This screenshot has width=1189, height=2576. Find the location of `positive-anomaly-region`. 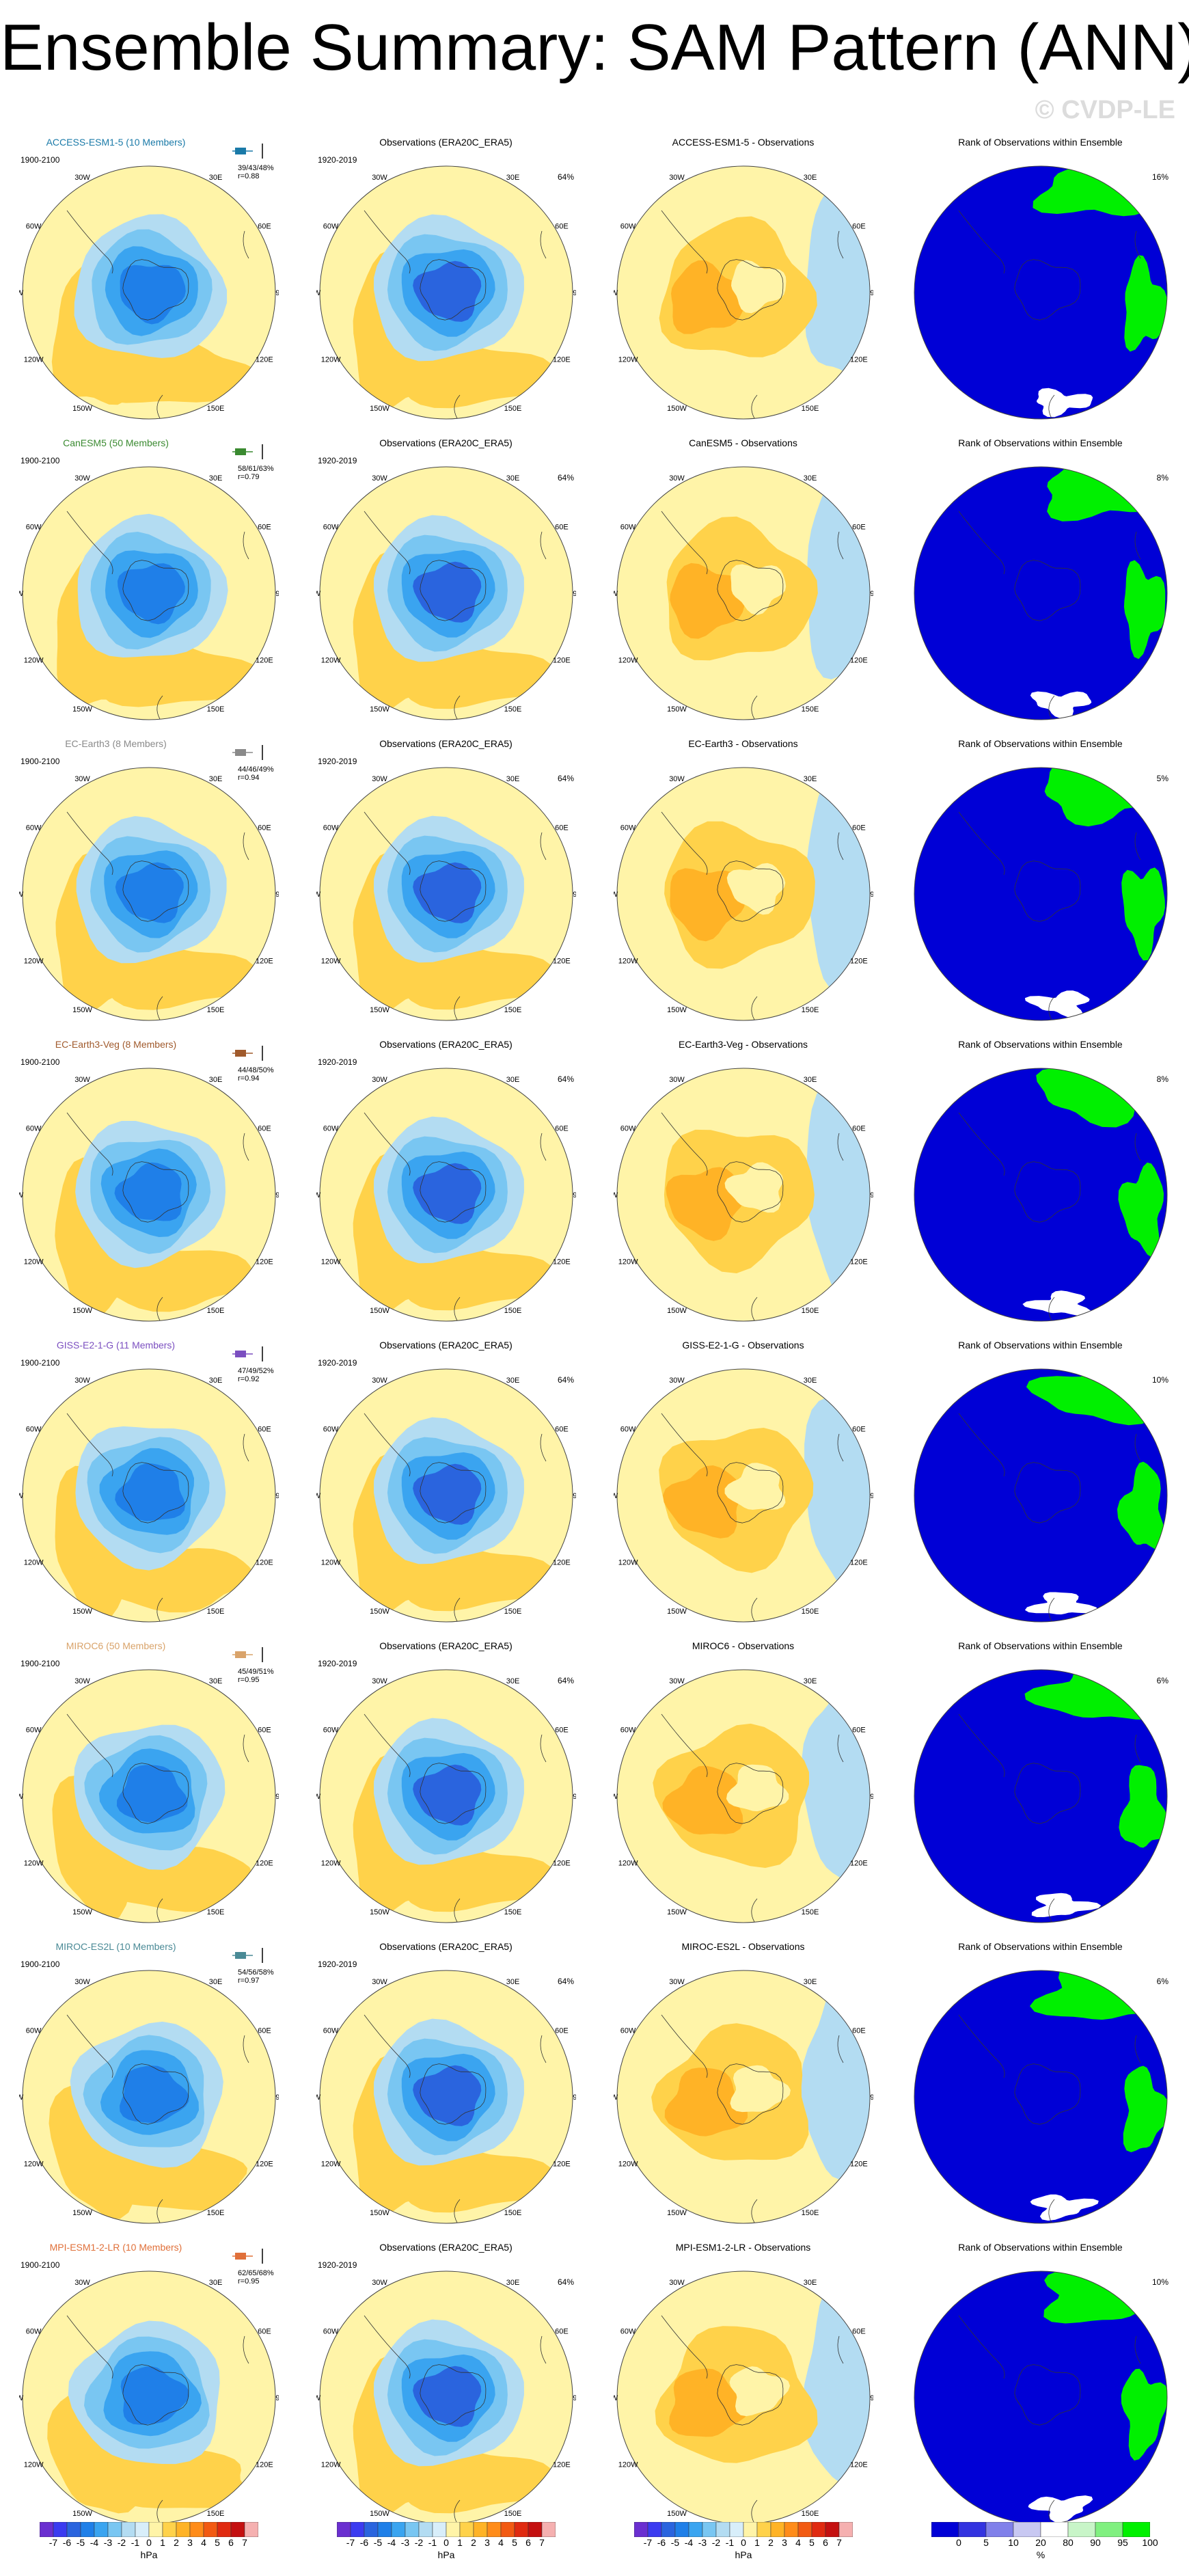

positive-anomaly-region is located at coordinates (709, 297).